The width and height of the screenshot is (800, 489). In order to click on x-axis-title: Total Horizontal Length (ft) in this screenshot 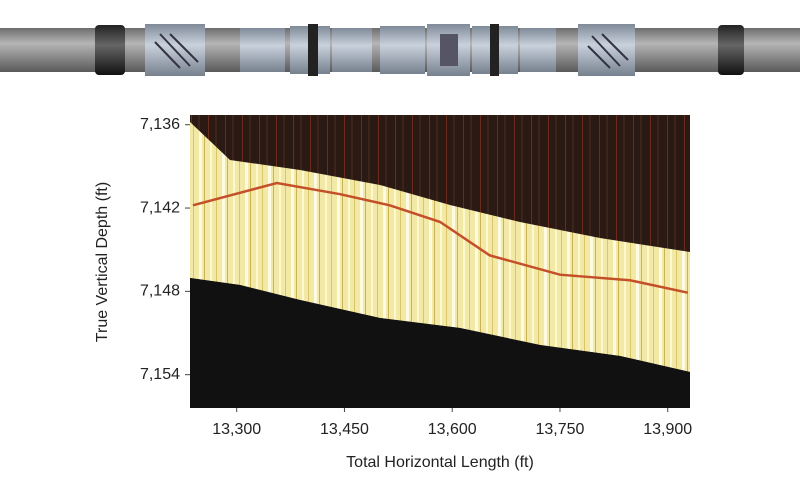, I will do `click(440, 462)`.